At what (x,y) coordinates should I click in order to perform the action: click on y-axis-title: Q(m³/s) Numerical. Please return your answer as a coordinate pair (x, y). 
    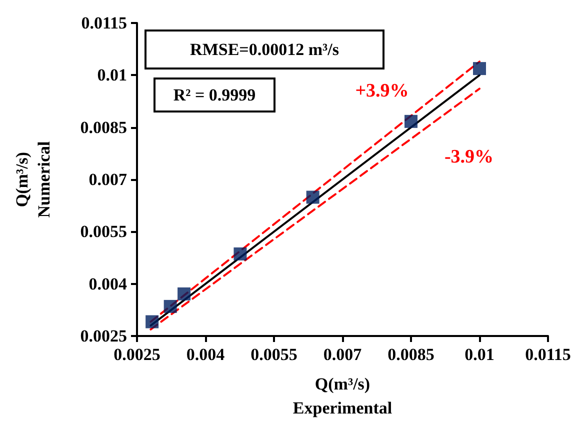
    Looking at the image, I should click on (33, 179).